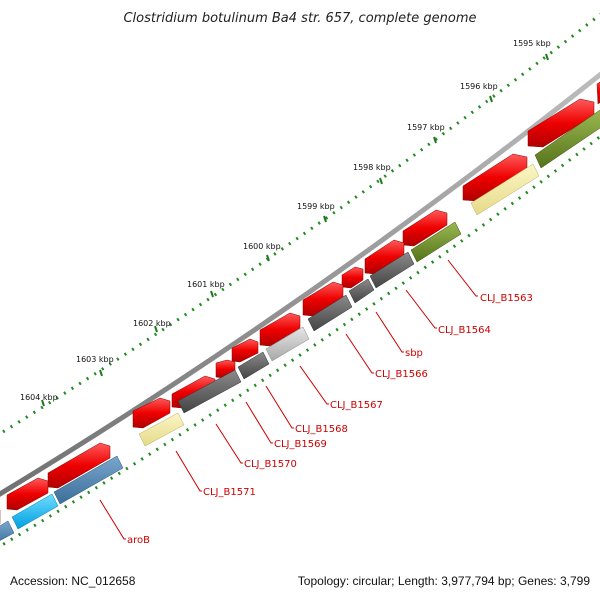 The image size is (600, 600). I want to click on gene-label-clj-b1567: CLJ_B1567, so click(356, 405).